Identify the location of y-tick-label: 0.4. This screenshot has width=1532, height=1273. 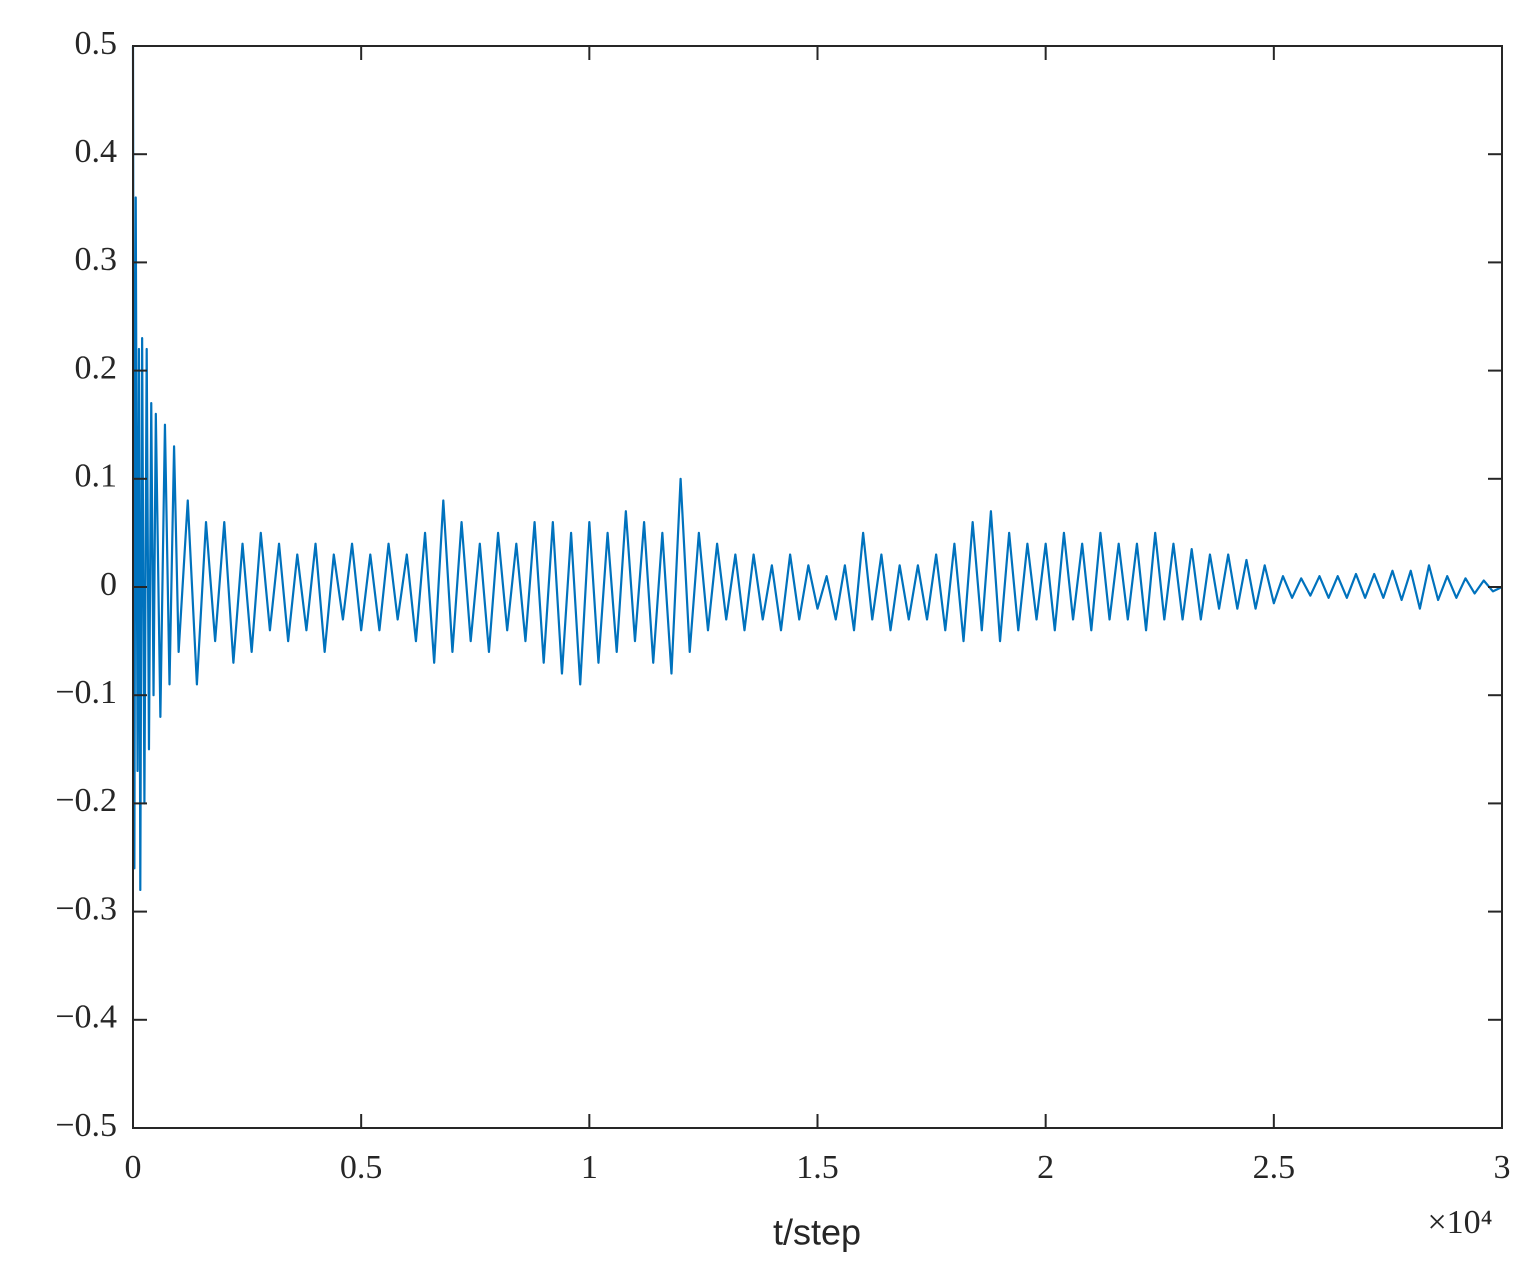
(96, 151).